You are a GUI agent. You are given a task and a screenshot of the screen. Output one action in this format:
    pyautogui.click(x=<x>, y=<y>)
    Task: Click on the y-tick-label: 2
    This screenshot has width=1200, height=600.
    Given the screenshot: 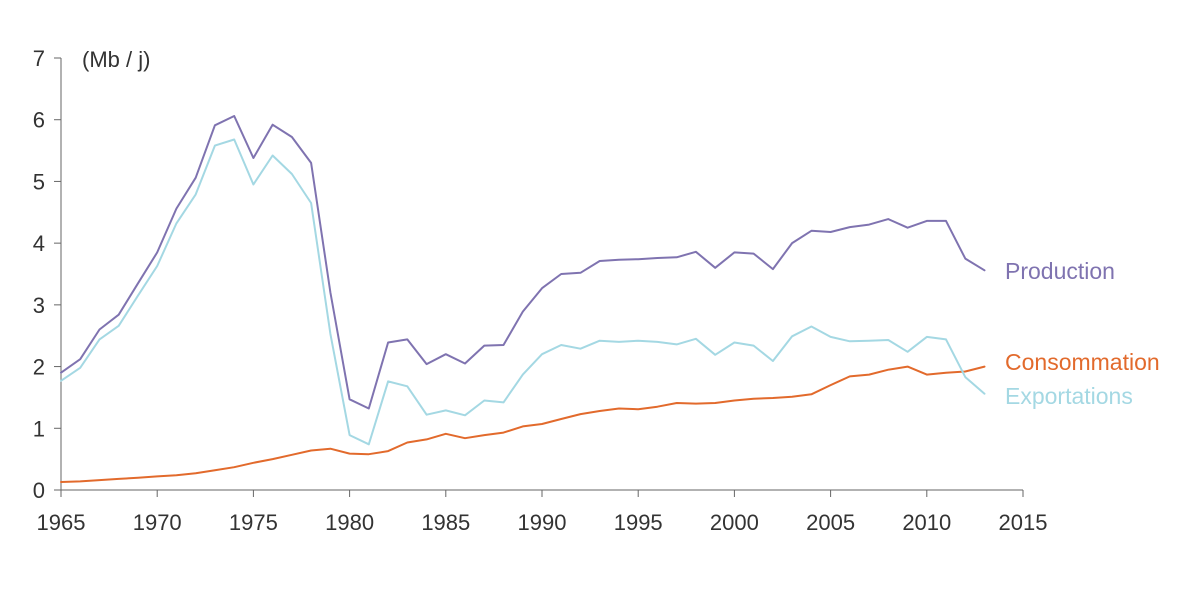 What is the action you would take?
    pyautogui.click(x=39, y=367)
    